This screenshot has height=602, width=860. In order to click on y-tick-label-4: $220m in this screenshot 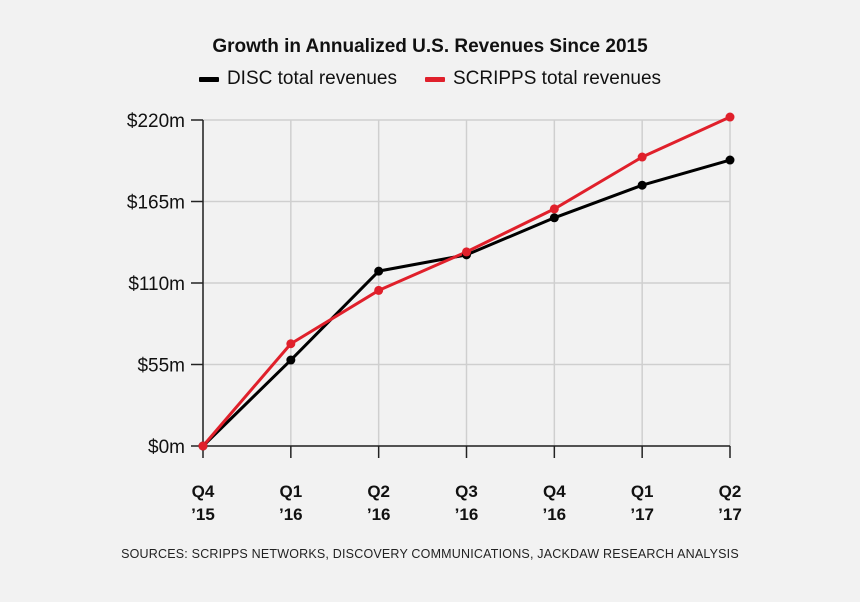, I will do `click(156, 121)`.